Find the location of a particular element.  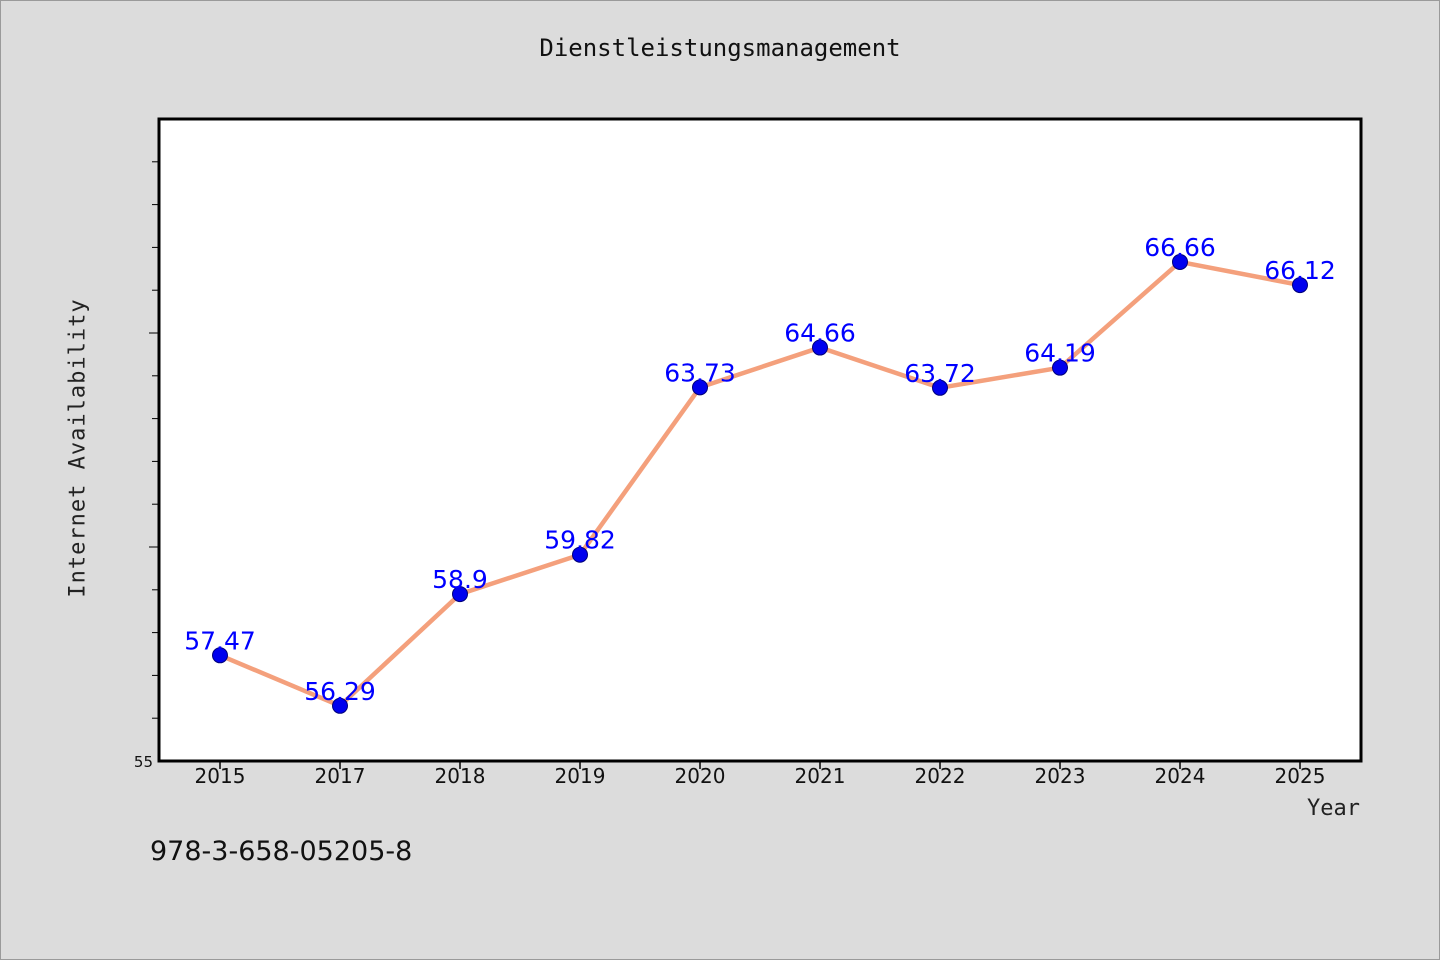

data-label: 56.29 is located at coordinates (340, 691).